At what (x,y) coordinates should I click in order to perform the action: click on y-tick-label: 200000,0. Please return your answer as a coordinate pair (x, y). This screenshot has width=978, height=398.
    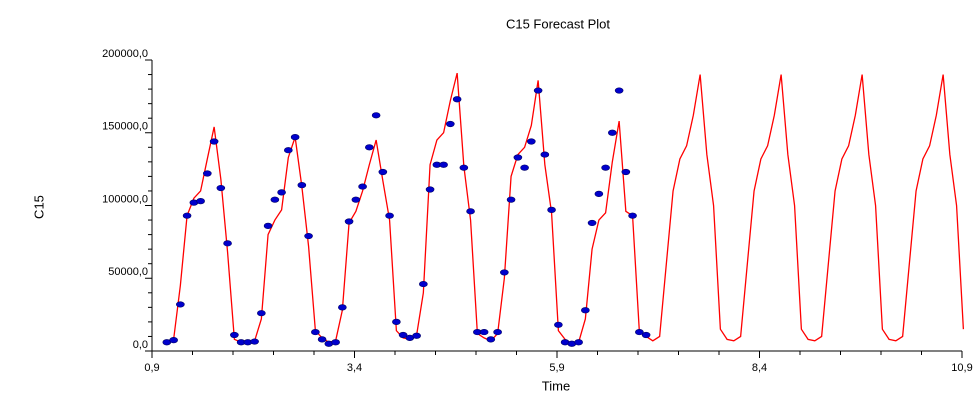
    Looking at the image, I should click on (125, 54).